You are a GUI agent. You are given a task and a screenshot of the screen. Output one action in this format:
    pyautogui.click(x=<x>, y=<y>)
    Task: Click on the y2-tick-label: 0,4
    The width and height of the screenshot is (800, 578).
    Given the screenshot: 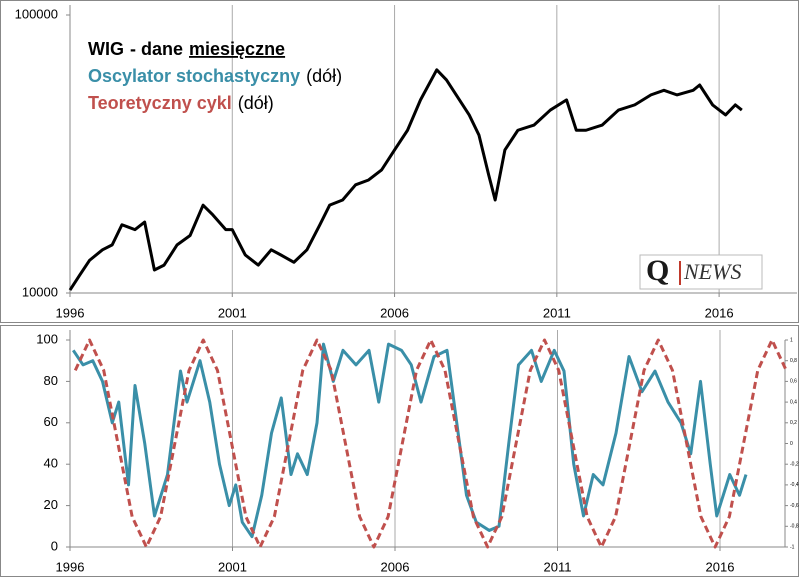 What is the action you would take?
    pyautogui.click(x=793, y=402)
    